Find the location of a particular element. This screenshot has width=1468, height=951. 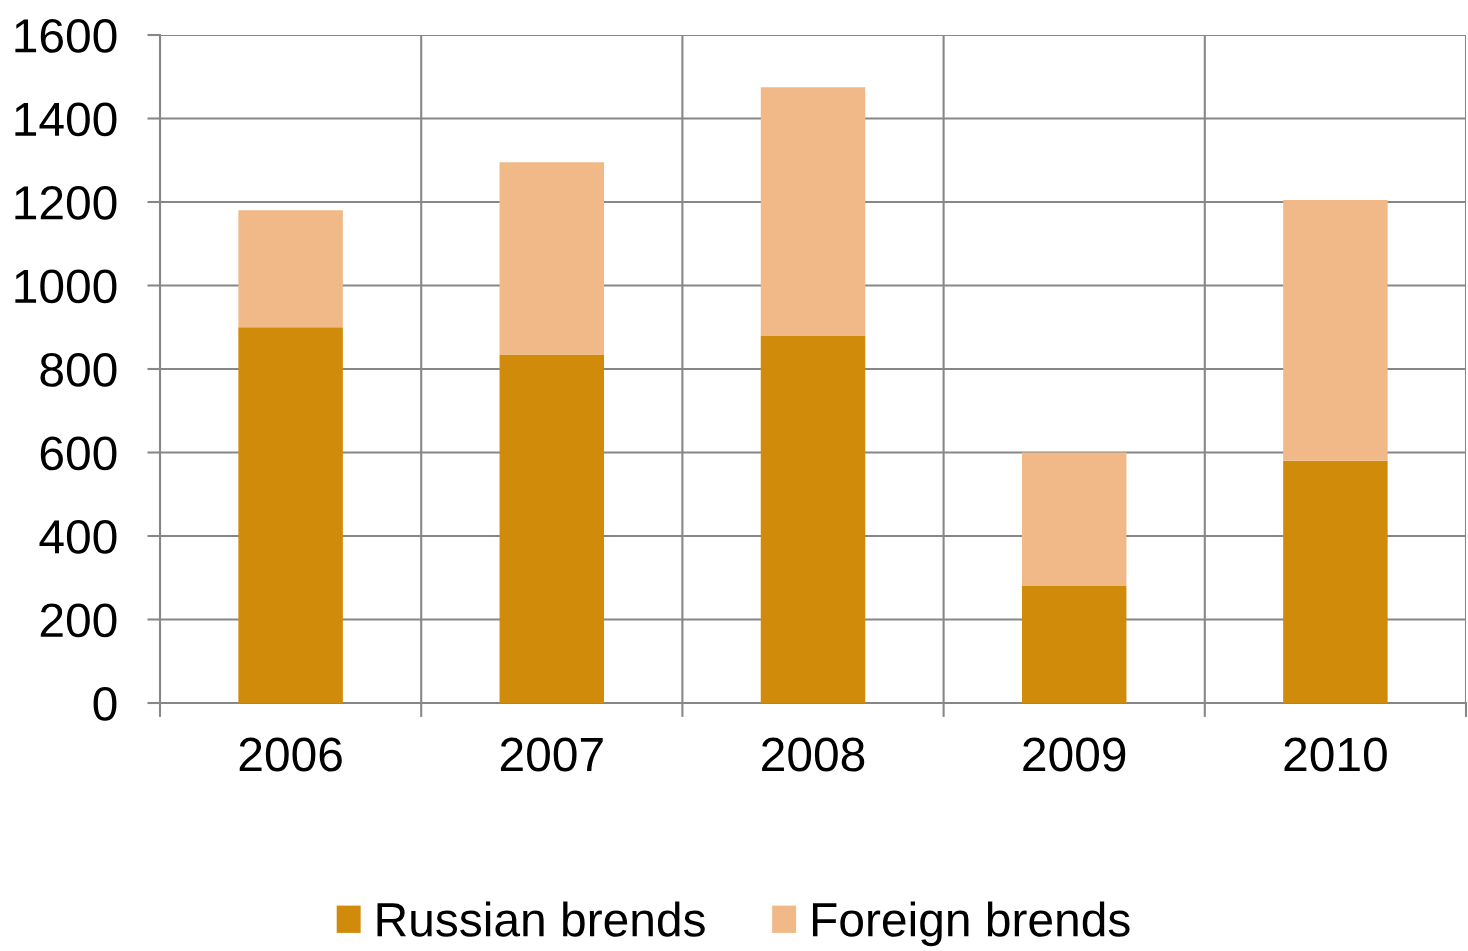

y-tick-label: 200 is located at coordinates (78, 620).